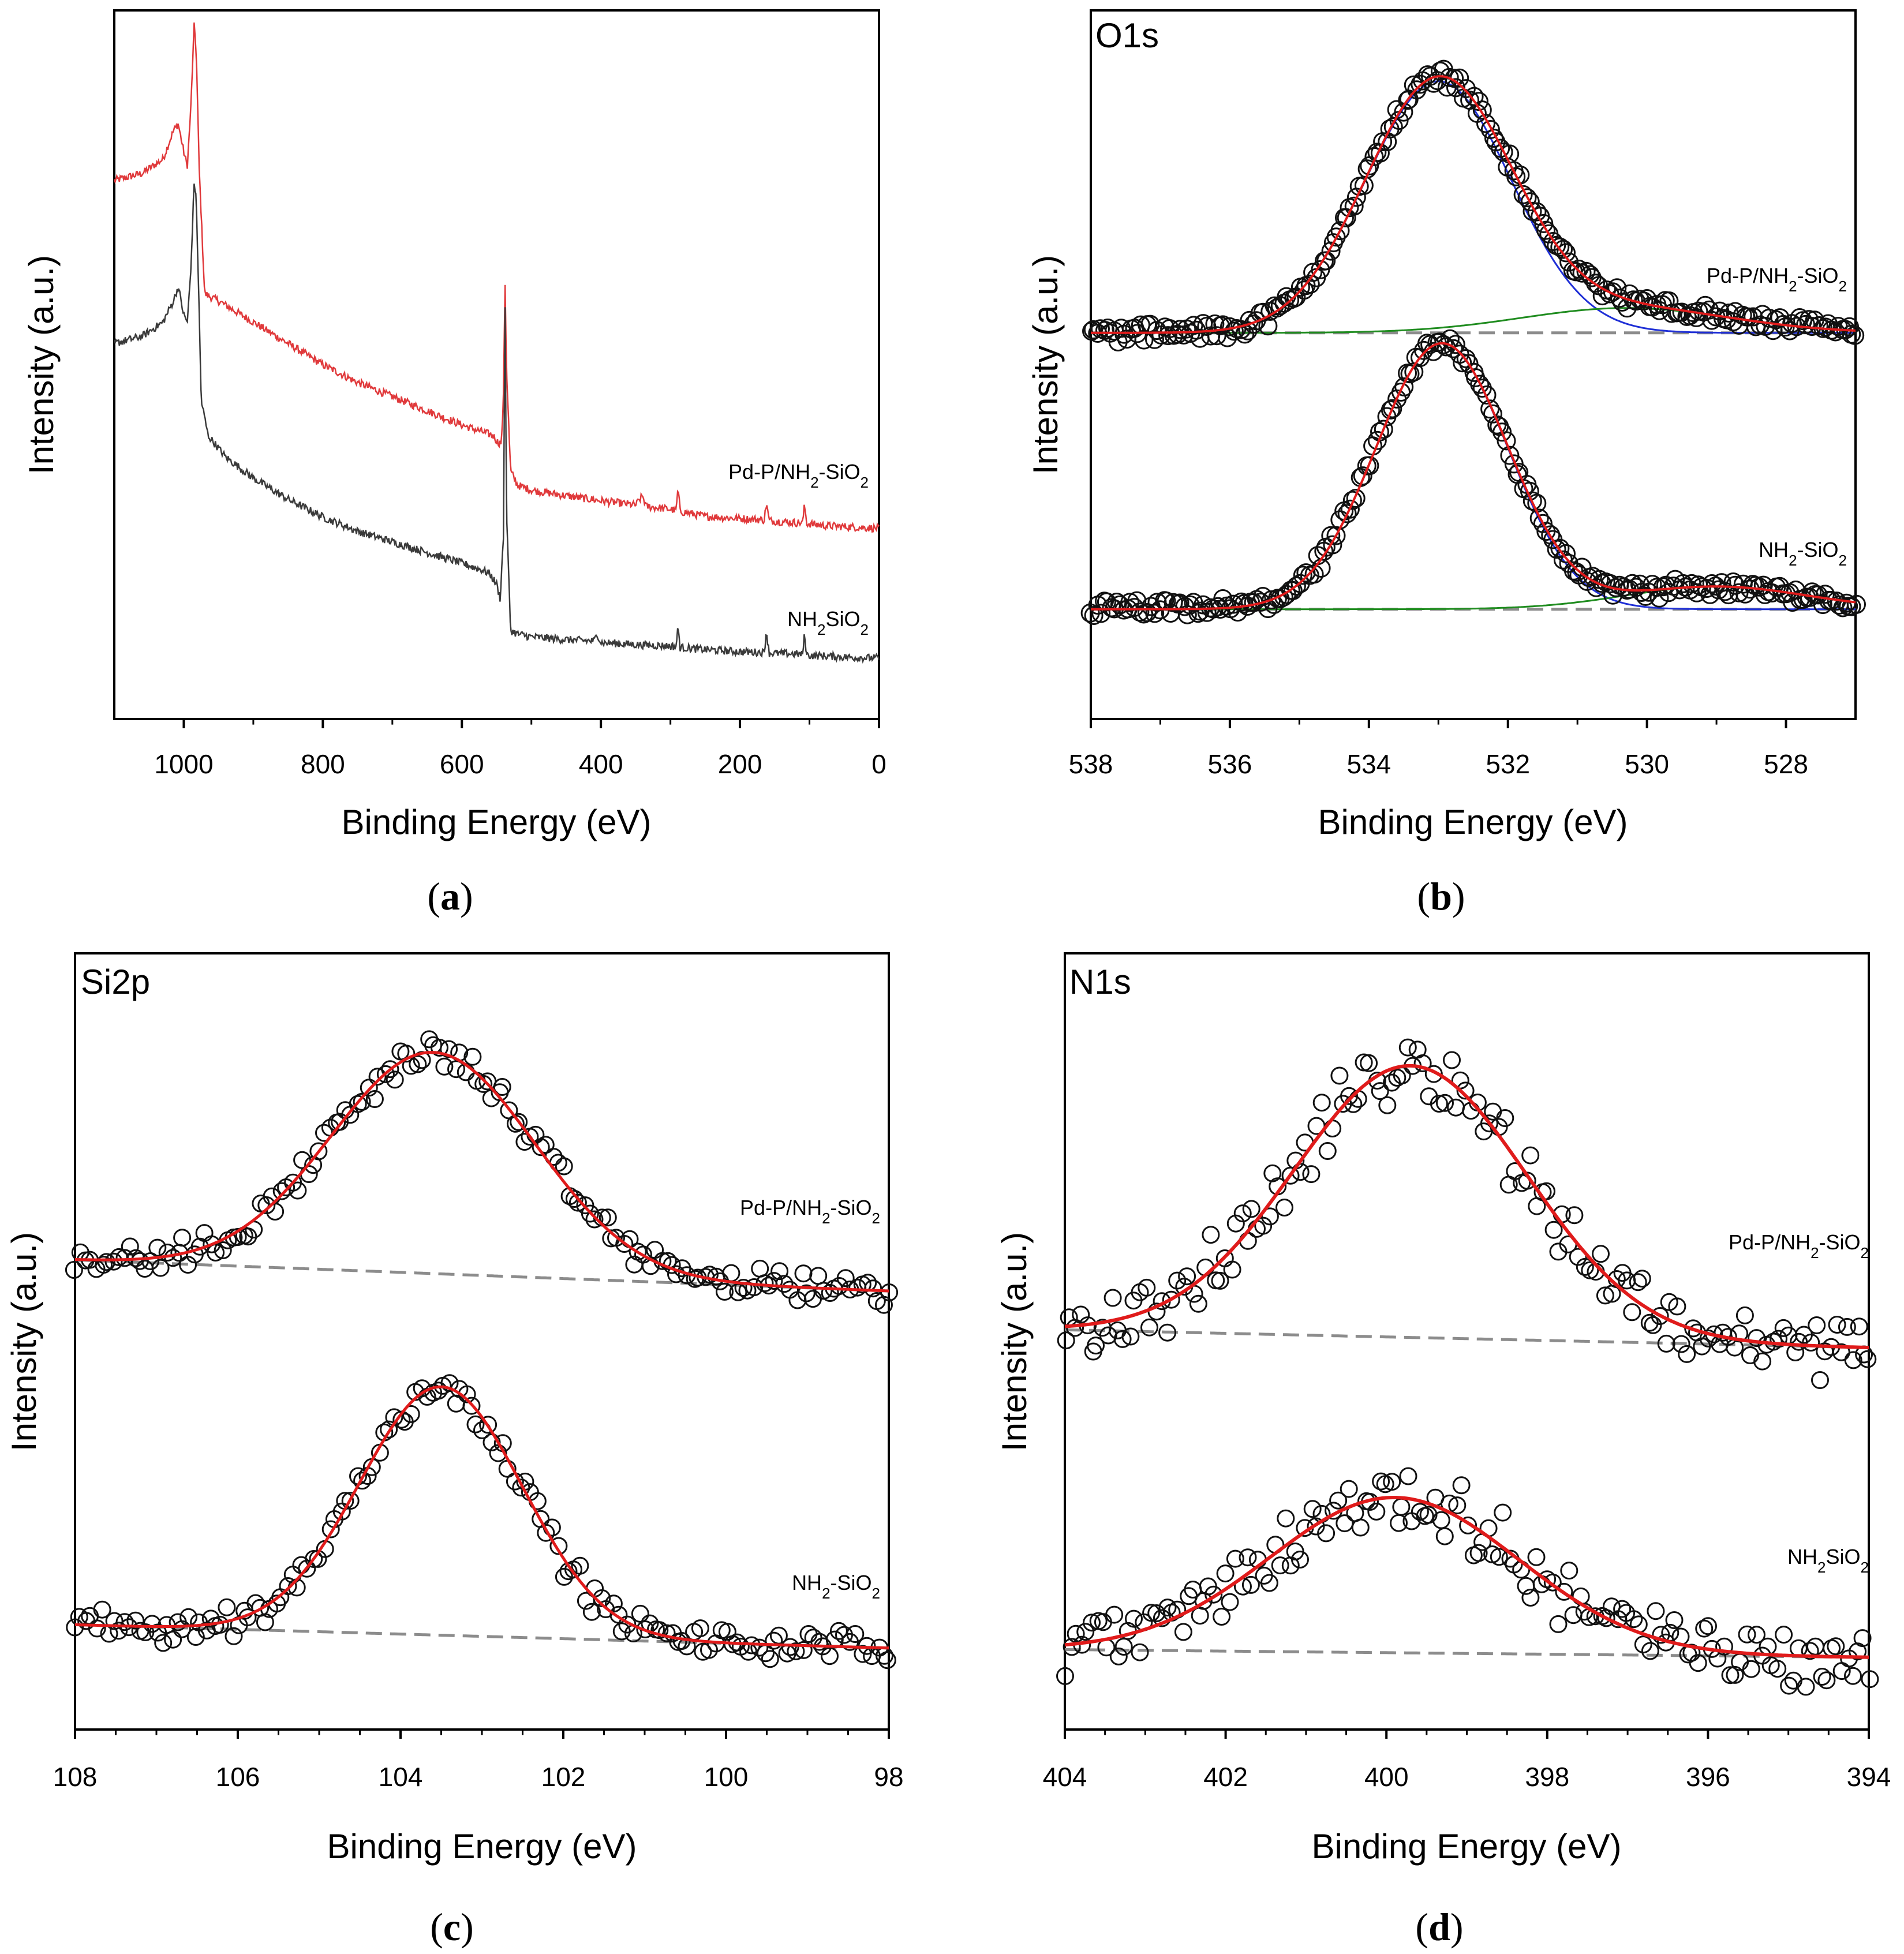 This screenshot has width=1904, height=1954. Describe the element at coordinates (468, 1927) in the screenshot. I see `caption-c-close: )` at that location.